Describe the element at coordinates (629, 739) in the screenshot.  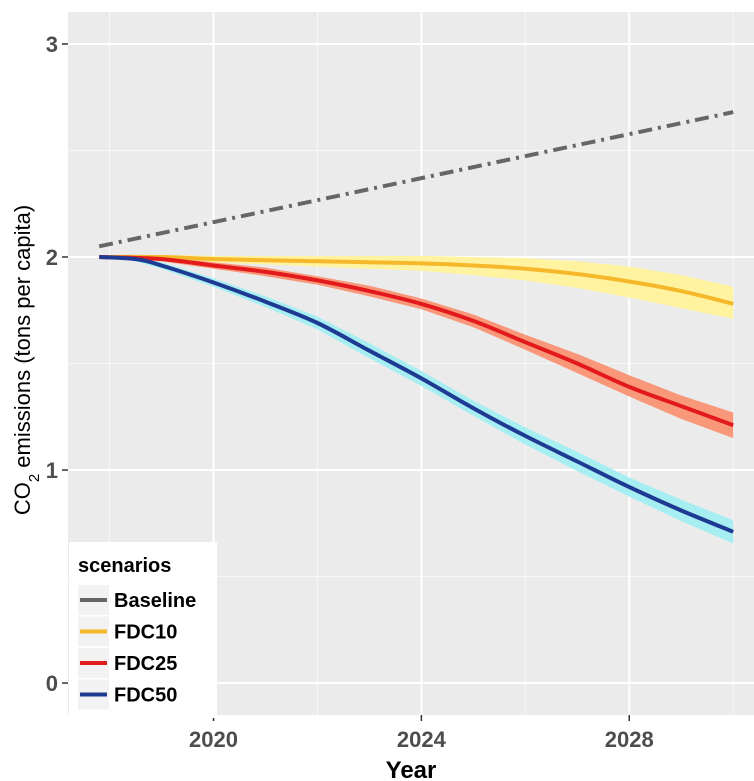
I see `x-tick-label: 2028` at that location.